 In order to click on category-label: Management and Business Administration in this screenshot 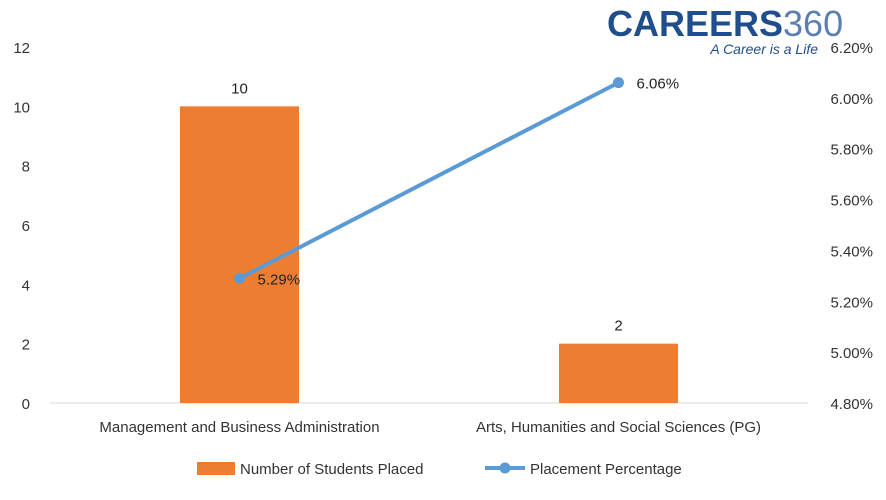, I will do `click(239, 427)`.